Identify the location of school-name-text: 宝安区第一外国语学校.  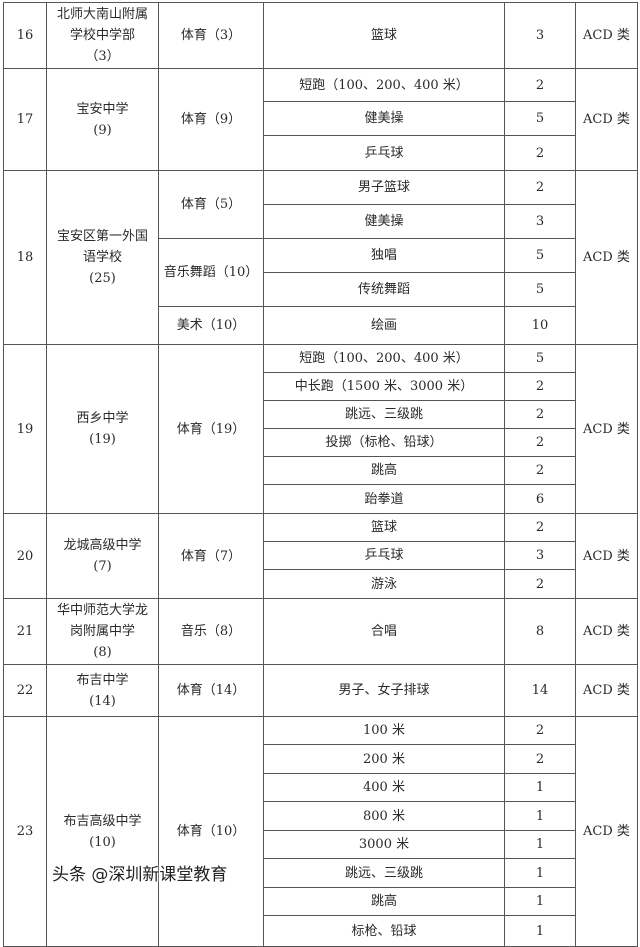
(103, 247).